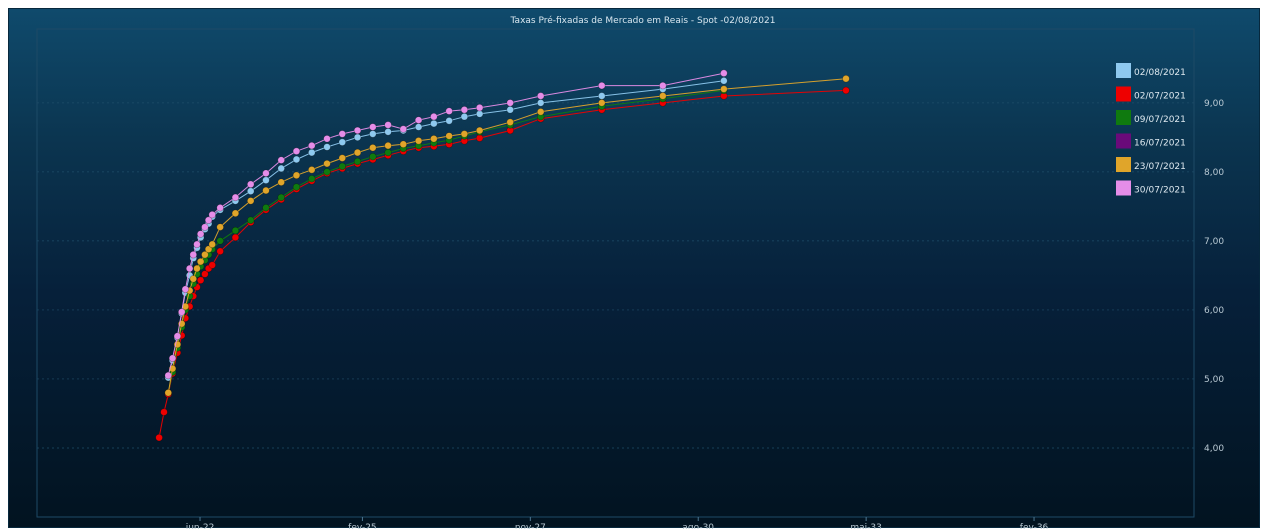 This screenshot has width=1267, height=529. What do you see at coordinates (1160, 97) in the screenshot?
I see `legend-entry-label: 02/07/2021` at bounding box center [1160, 97].